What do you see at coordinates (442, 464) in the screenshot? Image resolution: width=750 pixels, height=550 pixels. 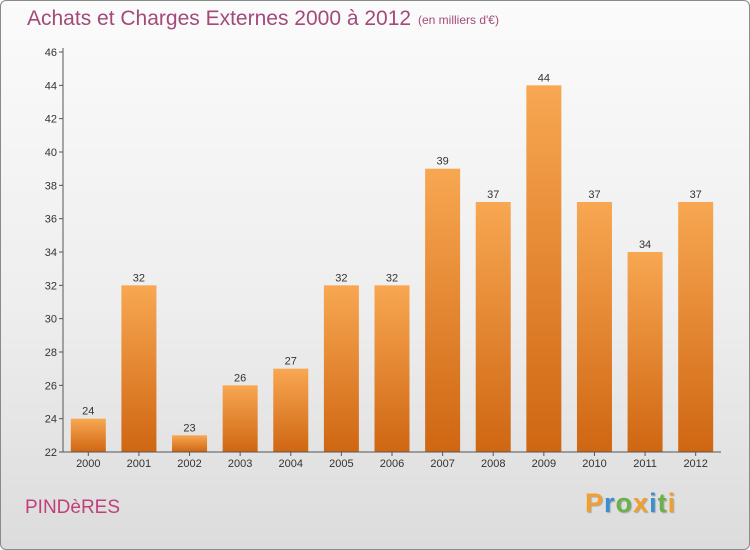 I see `x-tick-label-2007: 2007` at bounding box center [442, 464].